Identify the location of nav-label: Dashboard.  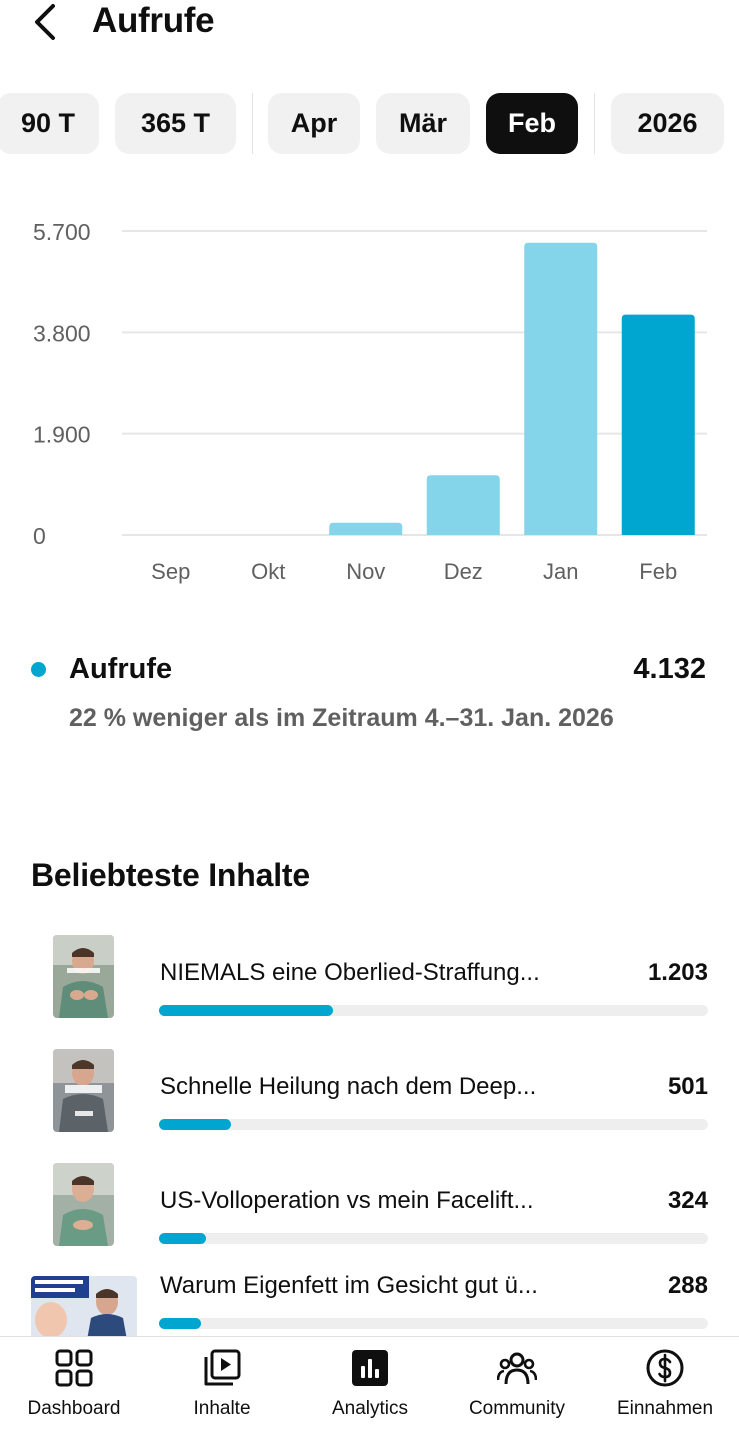
(74, 1408).